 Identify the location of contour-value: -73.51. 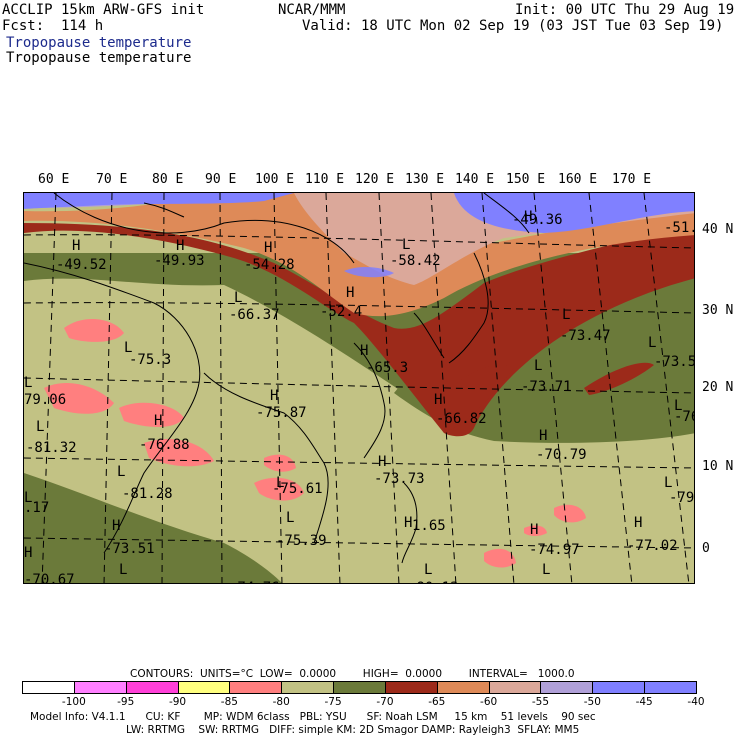
(129, 549).